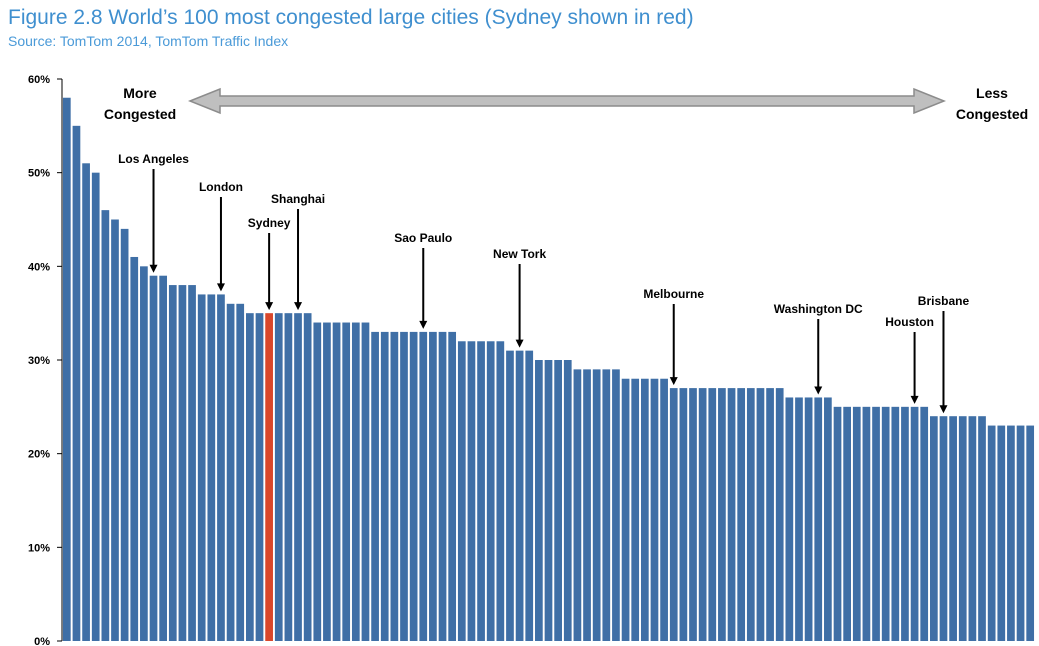  What do you see at coordinates (140, 93) in the screenshot?
I see `more-congested-label-line1: More` at bounding box center [140, 93].